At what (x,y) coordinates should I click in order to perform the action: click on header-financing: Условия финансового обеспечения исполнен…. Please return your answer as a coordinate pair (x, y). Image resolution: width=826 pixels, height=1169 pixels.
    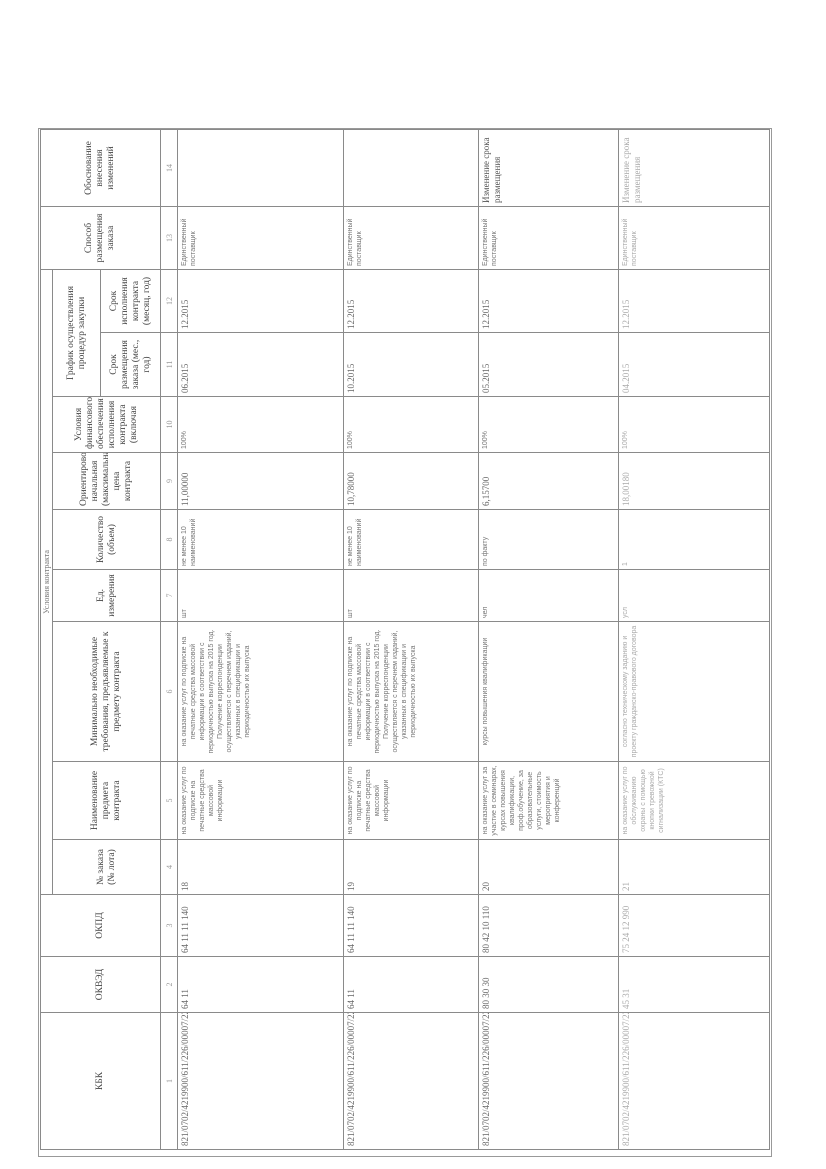
    Looking at the image, I should click on (106, 424).